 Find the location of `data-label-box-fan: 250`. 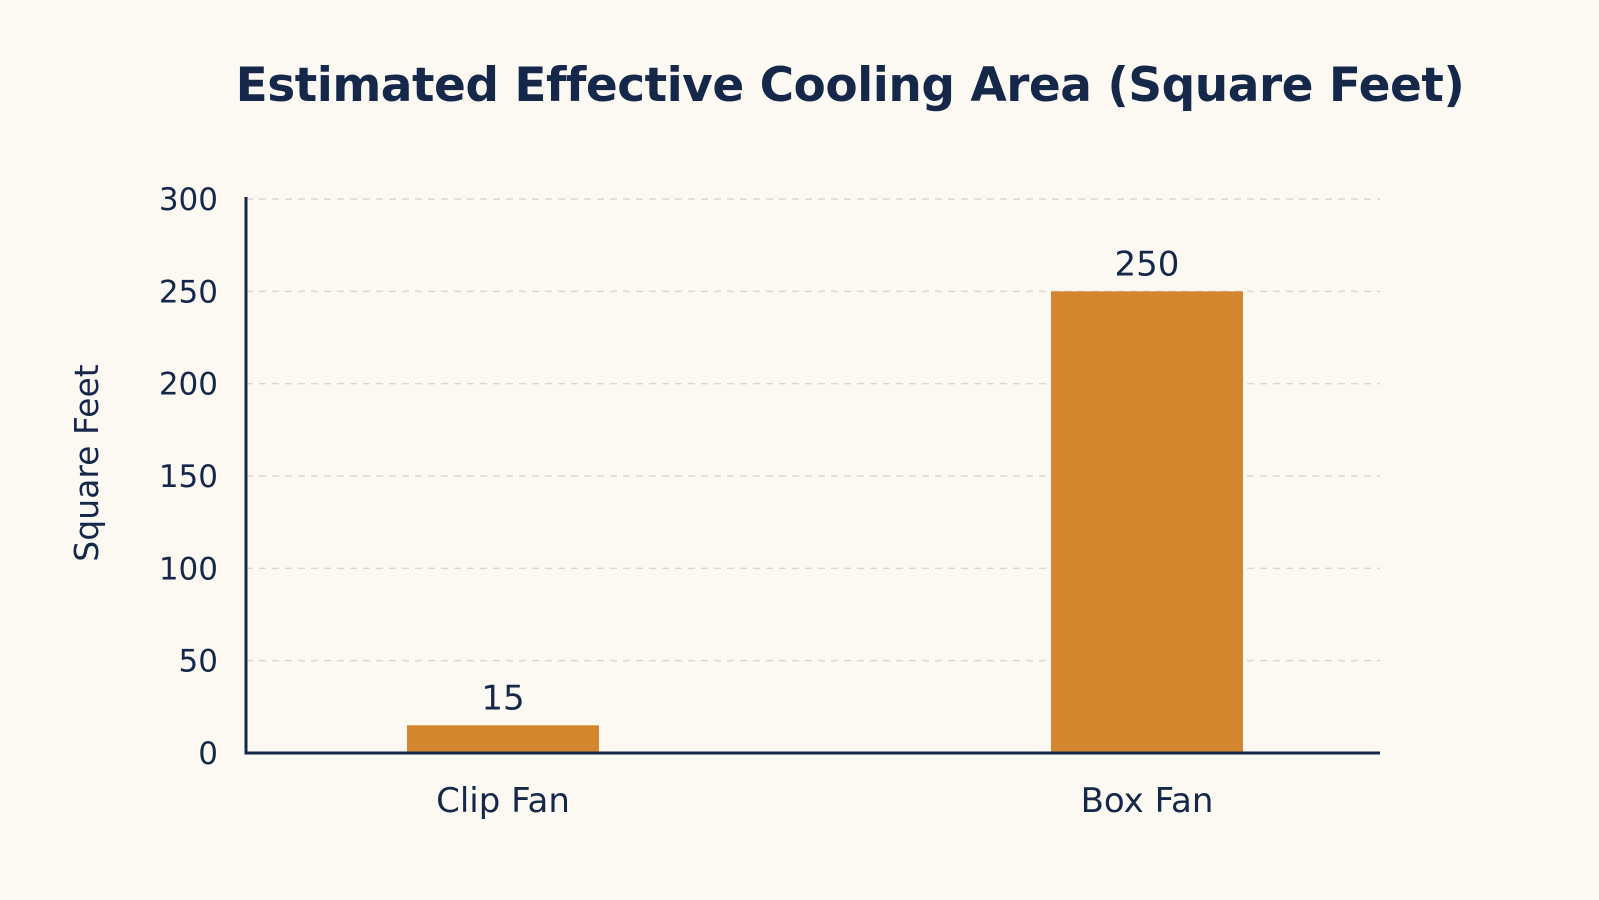

data-label-box-fan: 250 is located at coordinates (1147, 264).